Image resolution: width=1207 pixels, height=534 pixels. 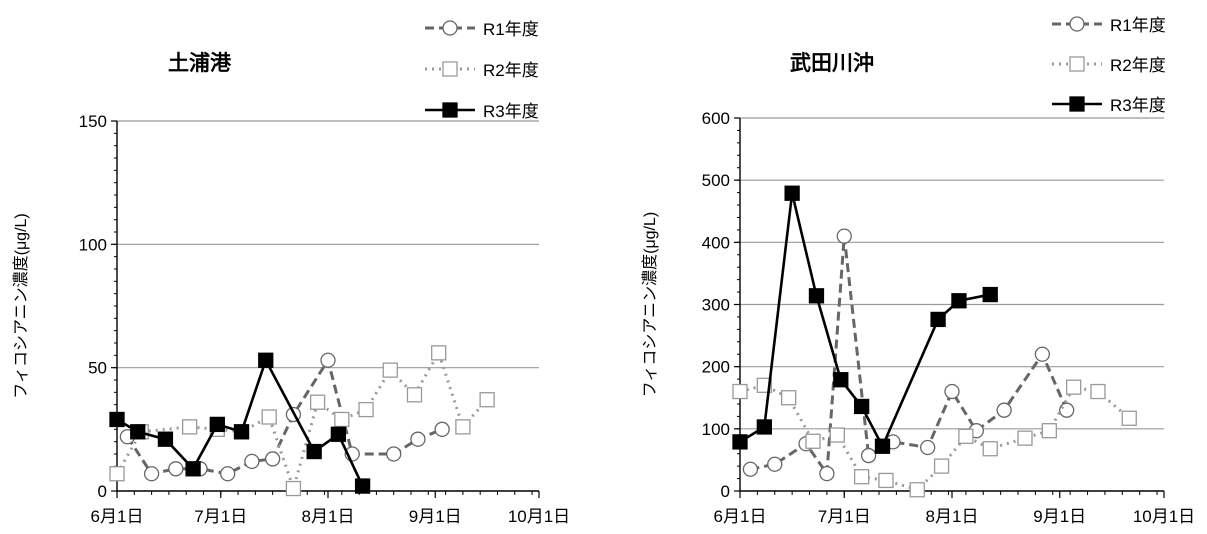 I want to click on y-tick-label: 400, so click(x=716, y=242).